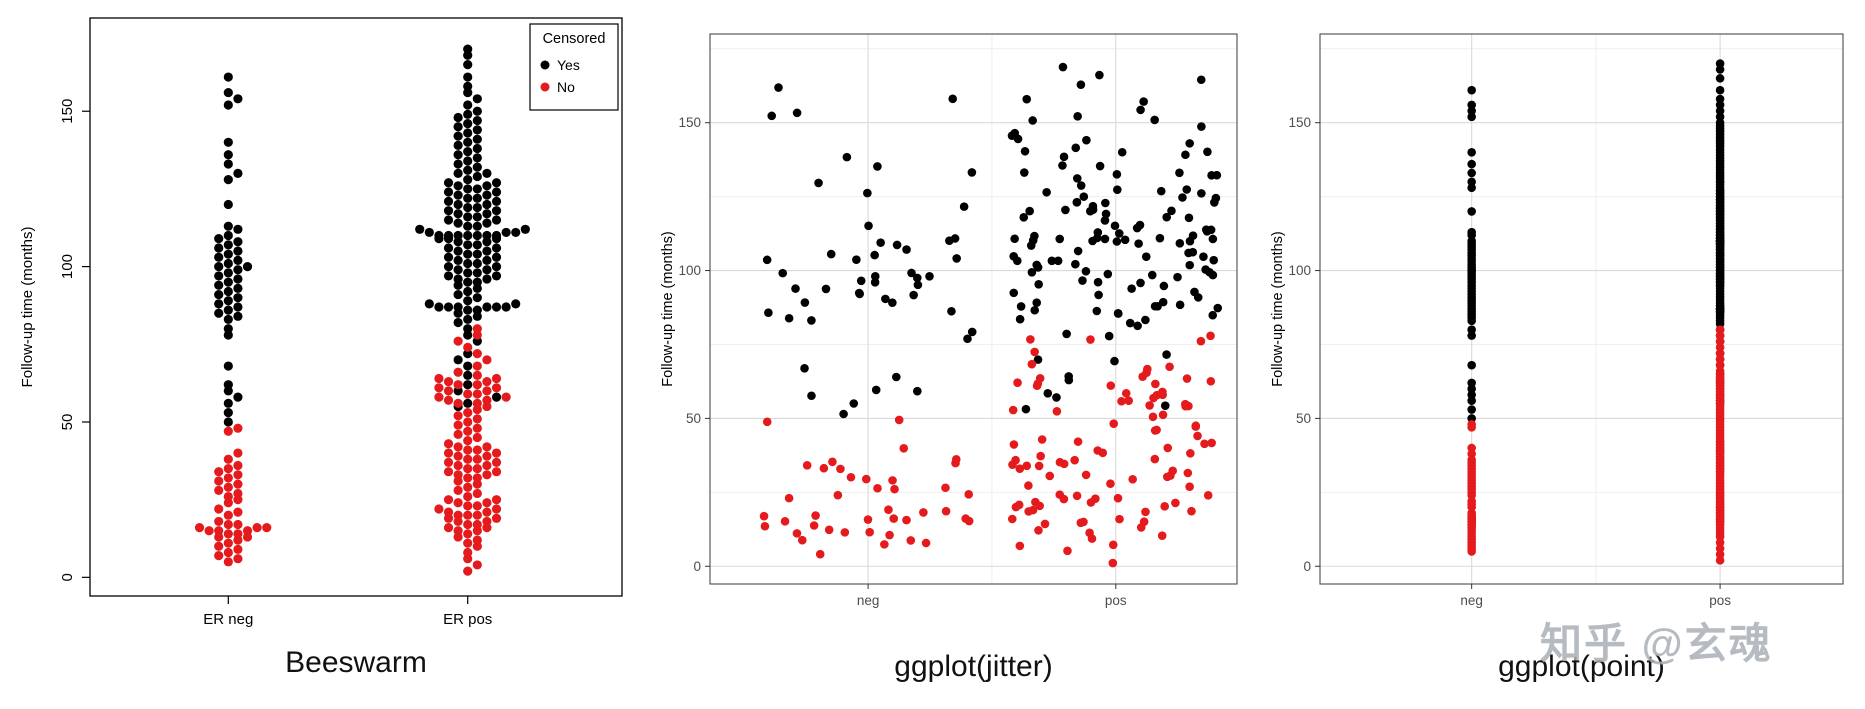  What do you see at coordinates (973, 666) in the screenshot?
I see `panel-title-ggplot-jitter: ggplot(jitter)` at bounding box center [973, 666].